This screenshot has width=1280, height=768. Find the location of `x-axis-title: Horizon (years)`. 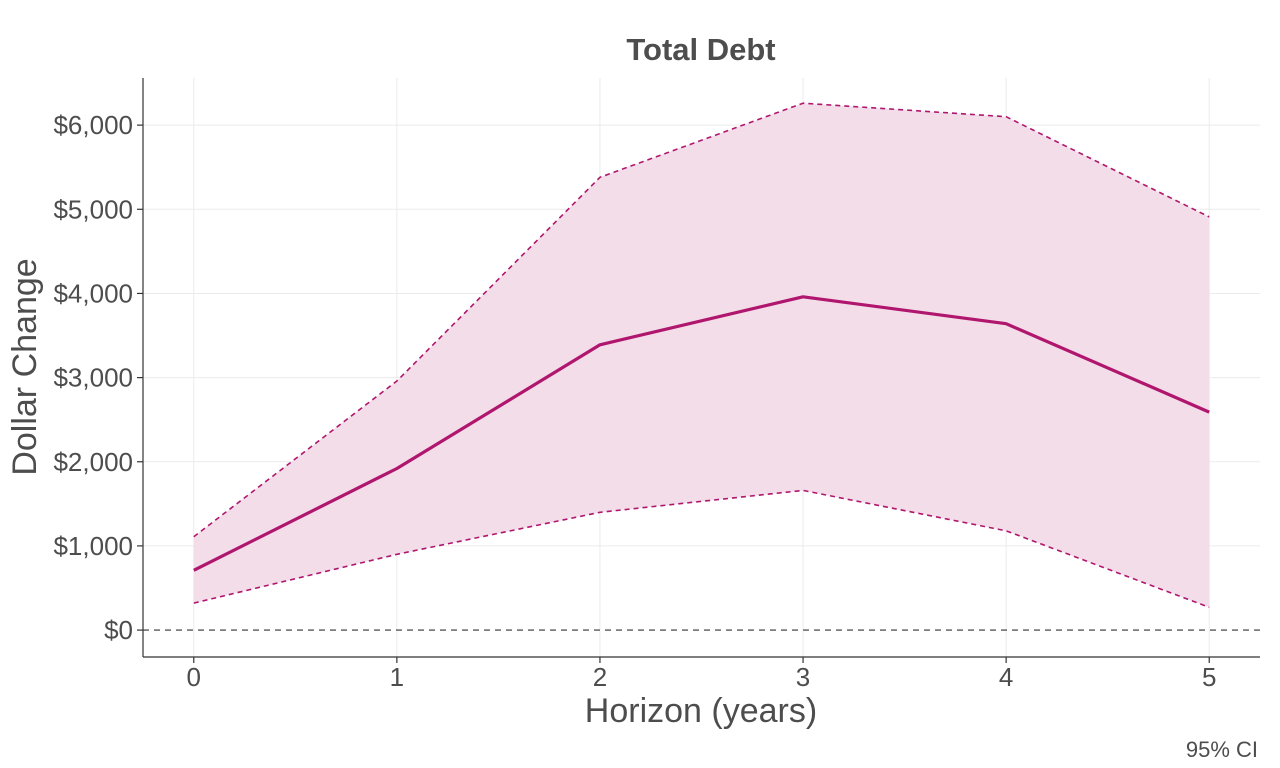

x-axis-title: Horizon (years) is located at coordinates (701, 711).